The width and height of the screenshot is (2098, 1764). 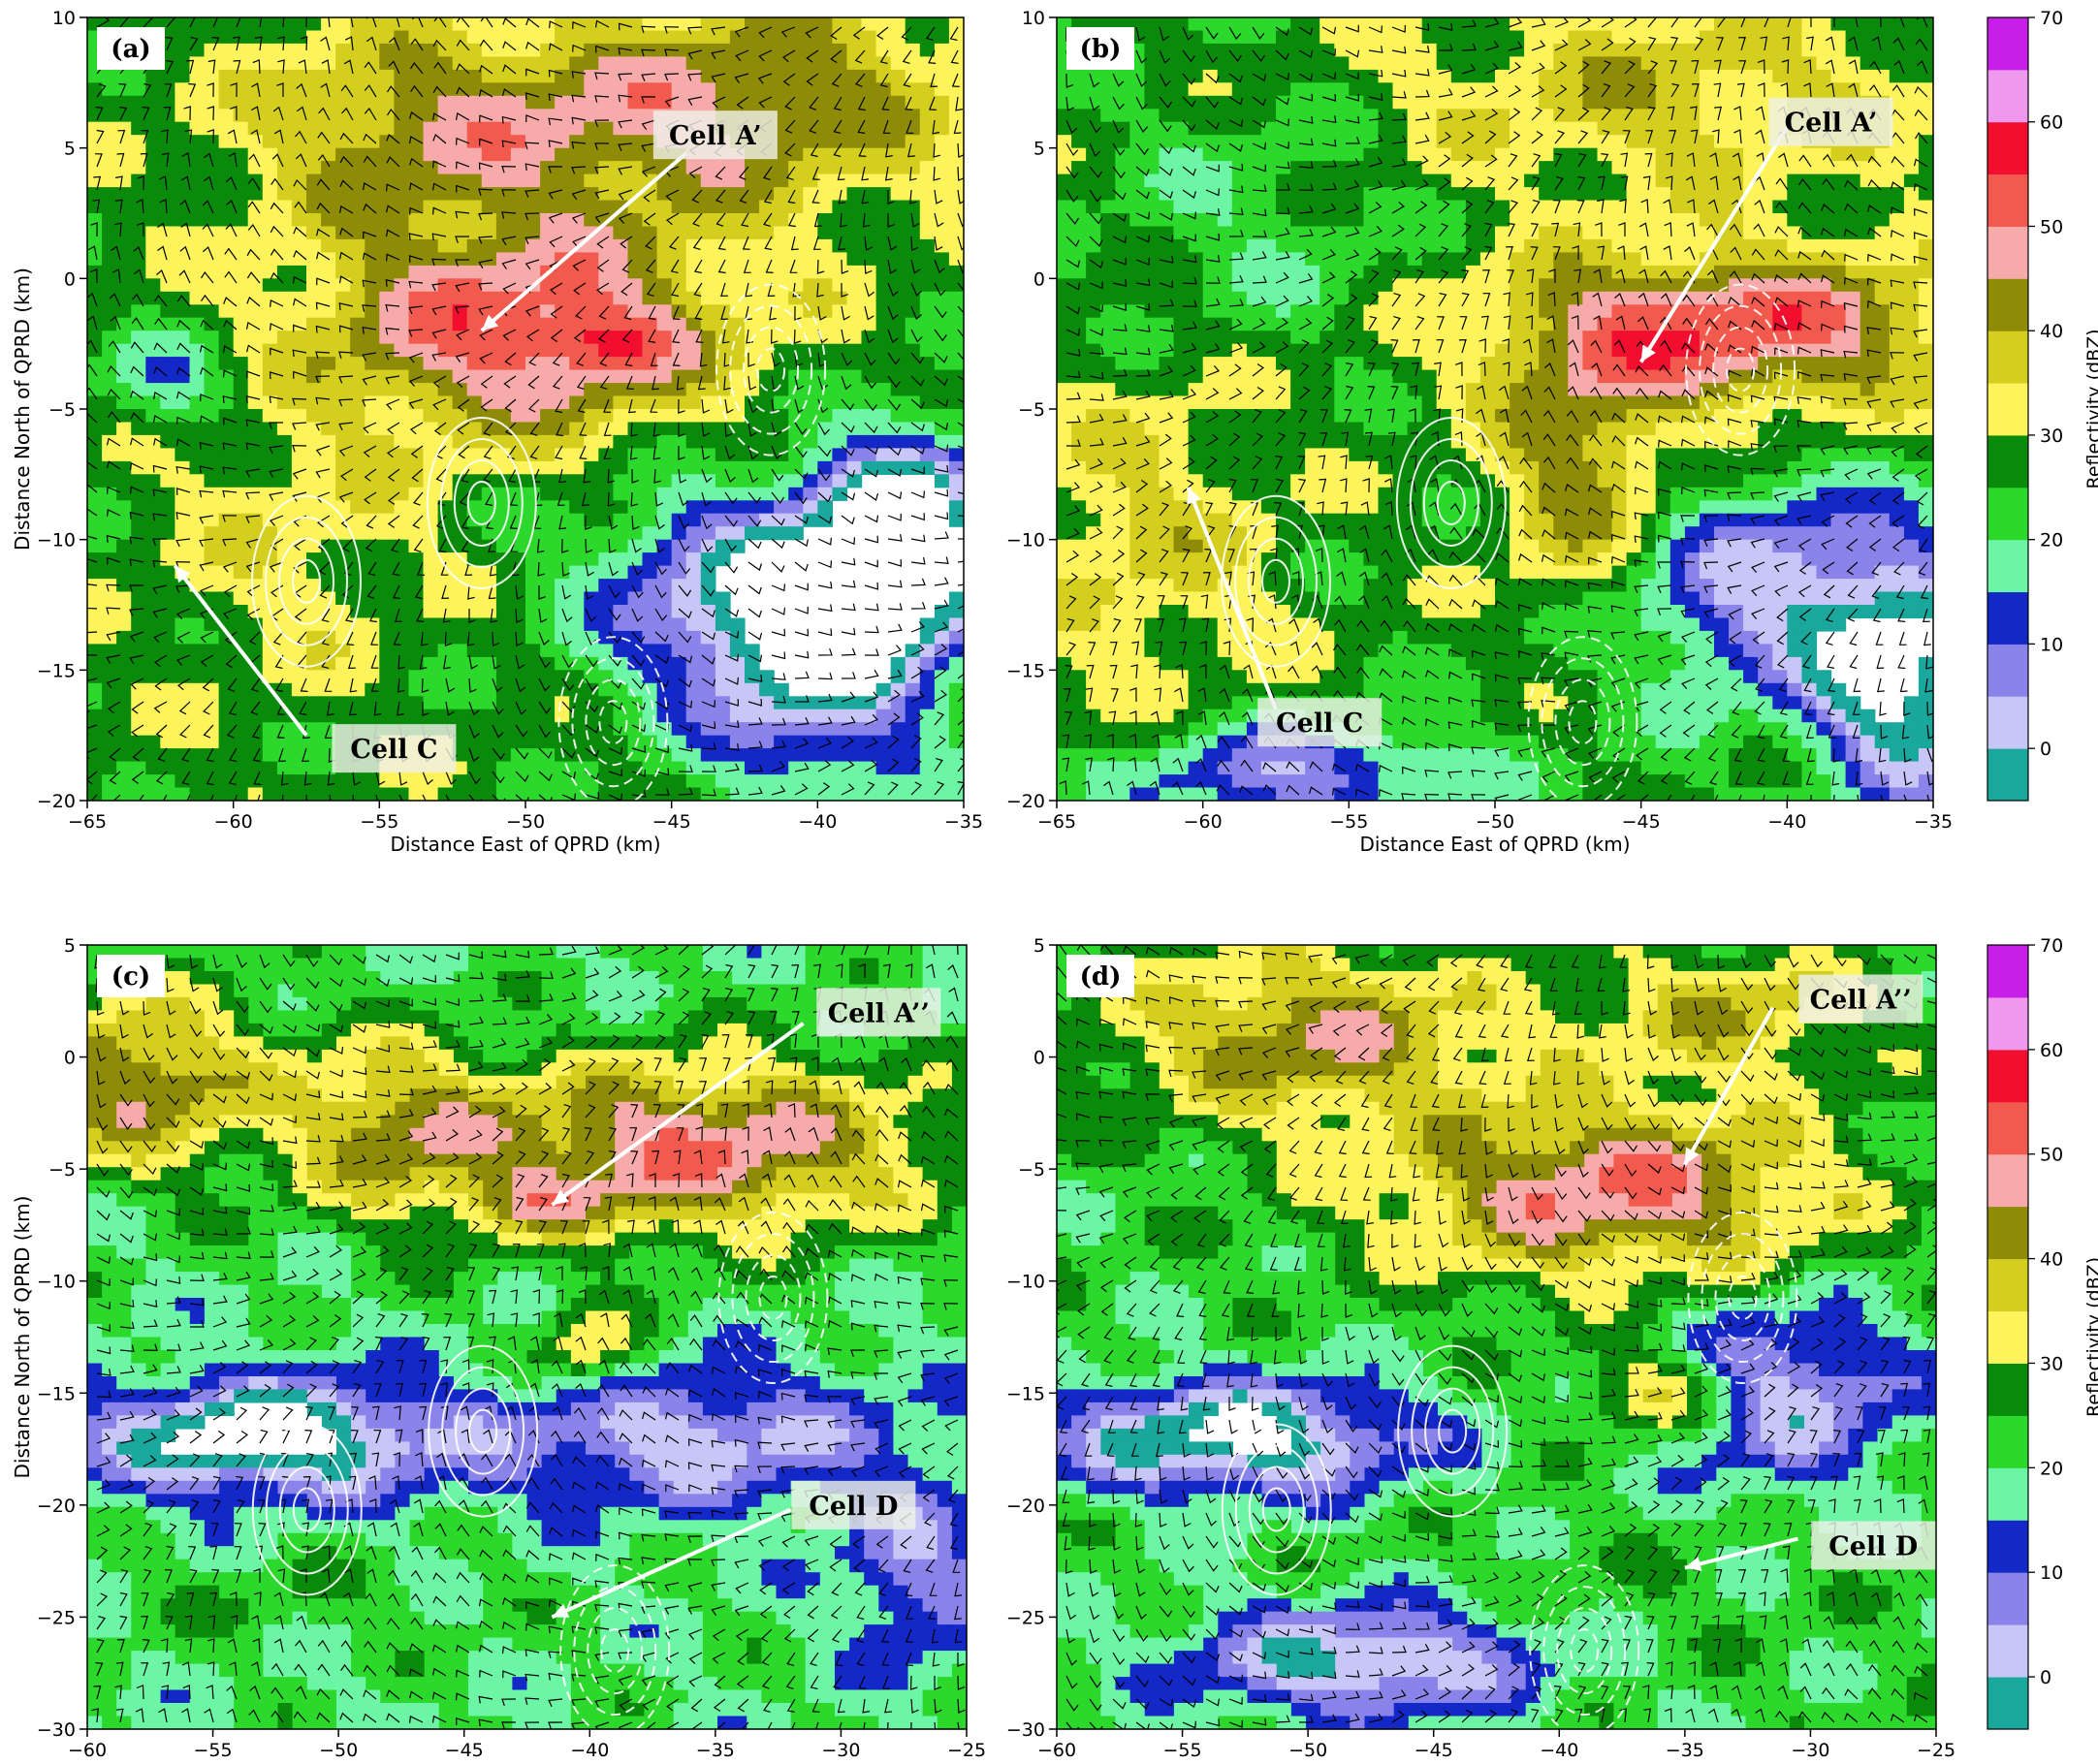 What do you see at coordinates (840, 1750) in the screenshot?
I see `x-tick-label: −30` at bounding box center [840, 1750].